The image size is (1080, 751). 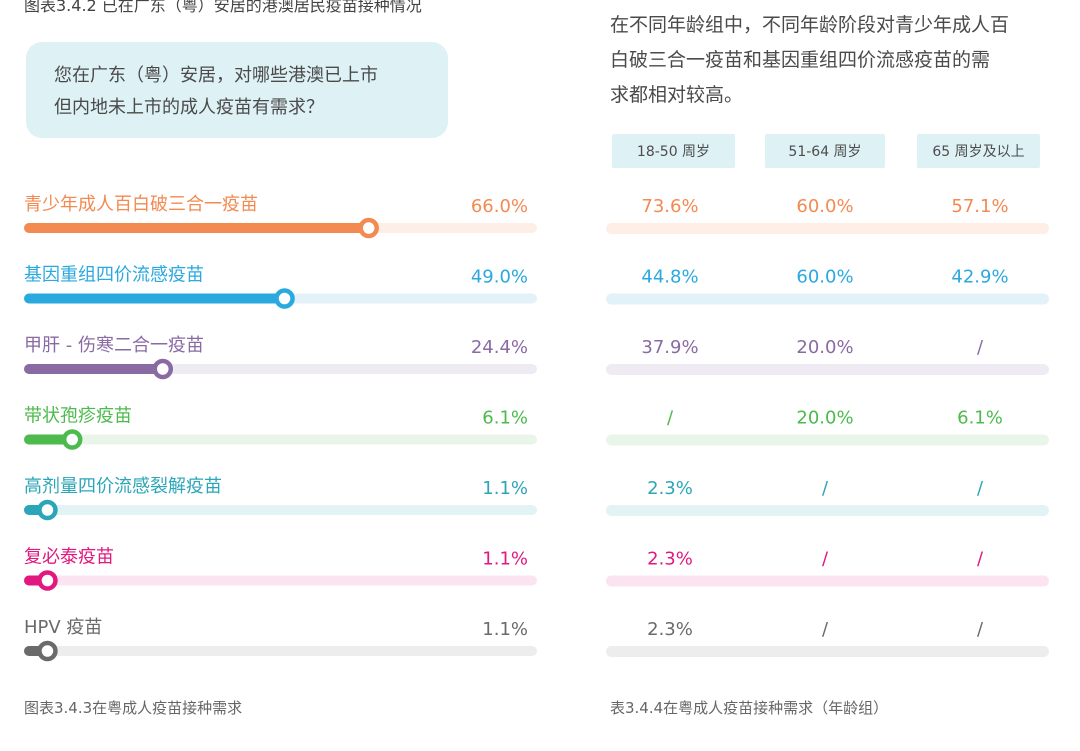 What do you see at coordinates (69, 557) in the screenshot?
I see `bar-category-label: 复必泰疫苗` at bounding box center [69, 557].